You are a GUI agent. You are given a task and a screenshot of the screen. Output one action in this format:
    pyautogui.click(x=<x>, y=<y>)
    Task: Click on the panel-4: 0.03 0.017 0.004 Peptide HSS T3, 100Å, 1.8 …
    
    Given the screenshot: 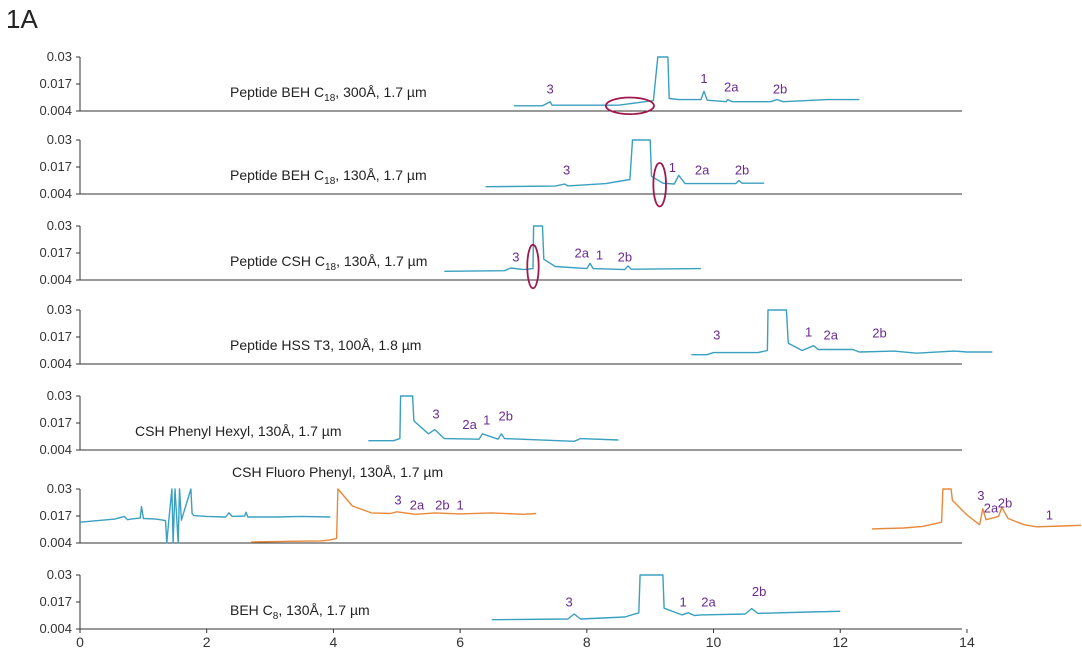 What is the action you would take?
    pyautogui.click(x=516, y=336)
    